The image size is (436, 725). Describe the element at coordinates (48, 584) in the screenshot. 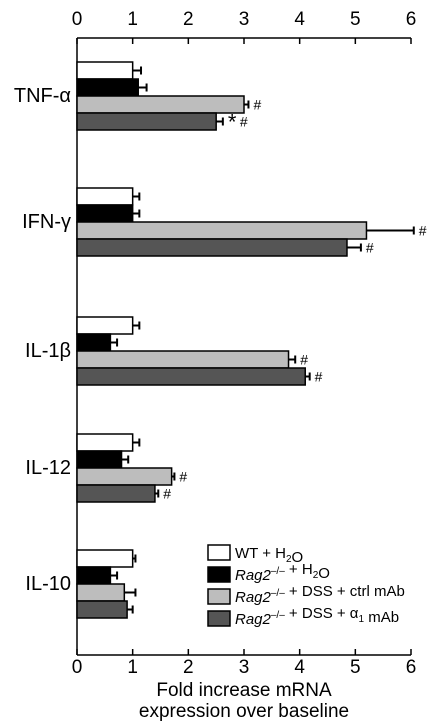

I see `category-label: IL-10` at that location.